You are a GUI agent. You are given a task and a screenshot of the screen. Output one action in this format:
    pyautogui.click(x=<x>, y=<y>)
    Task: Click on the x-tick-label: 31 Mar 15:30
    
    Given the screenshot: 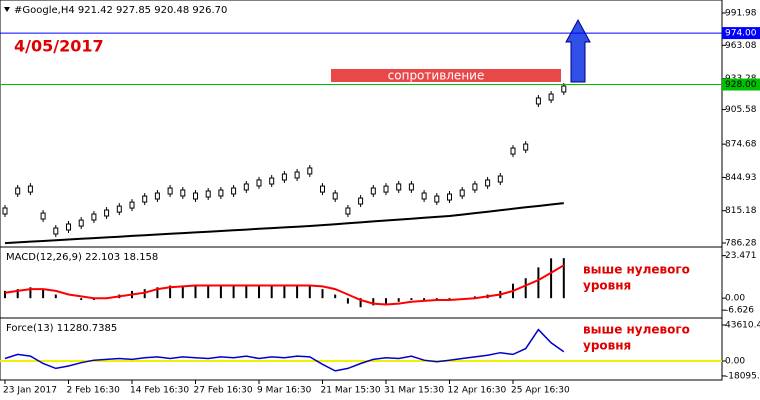 What is the action you would take?
    pyautogui.click(x=414, y=391)
    